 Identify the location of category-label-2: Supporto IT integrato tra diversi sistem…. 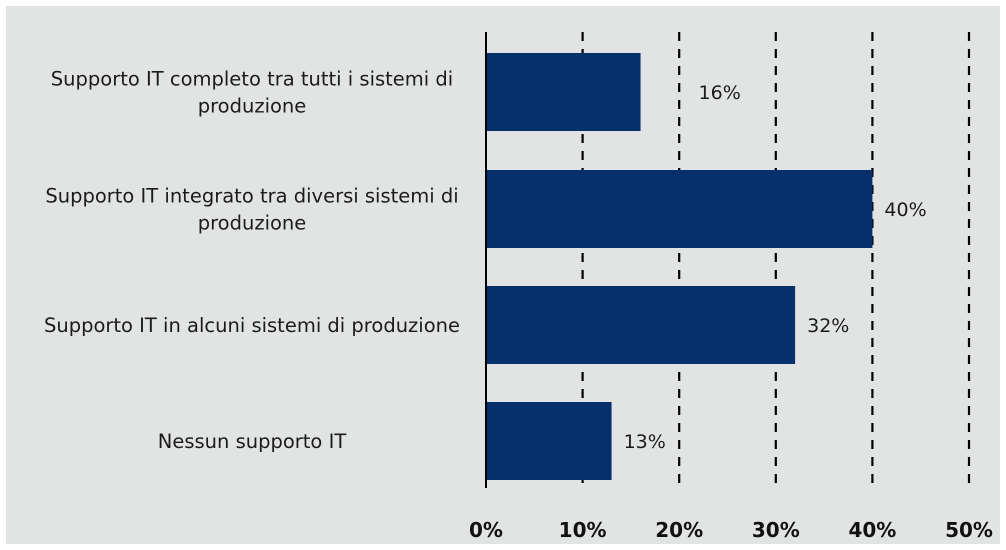
(251, 210).